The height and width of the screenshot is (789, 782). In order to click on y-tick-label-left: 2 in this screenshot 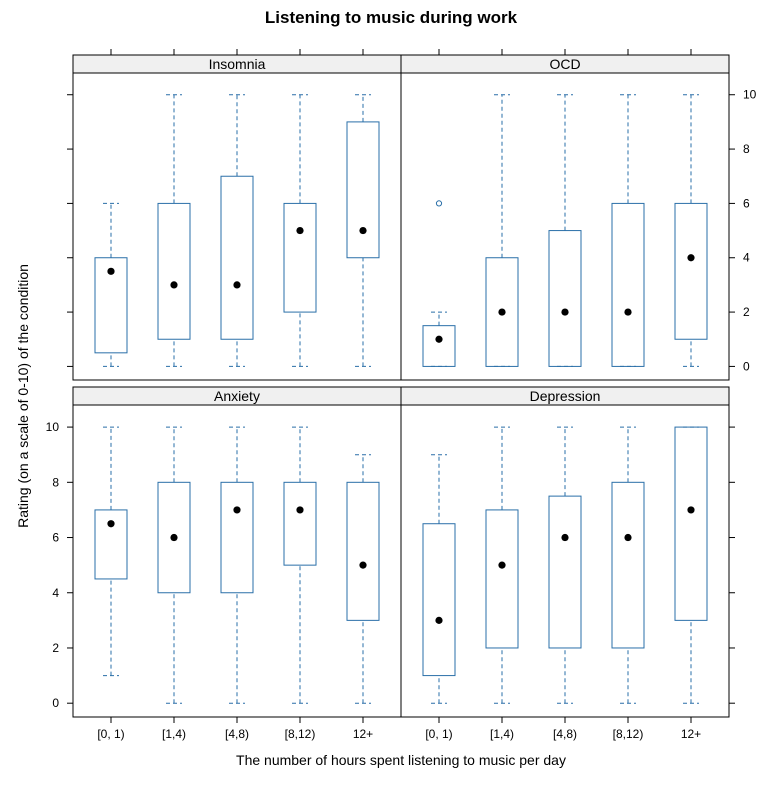, I will do `click(55, 648)`.